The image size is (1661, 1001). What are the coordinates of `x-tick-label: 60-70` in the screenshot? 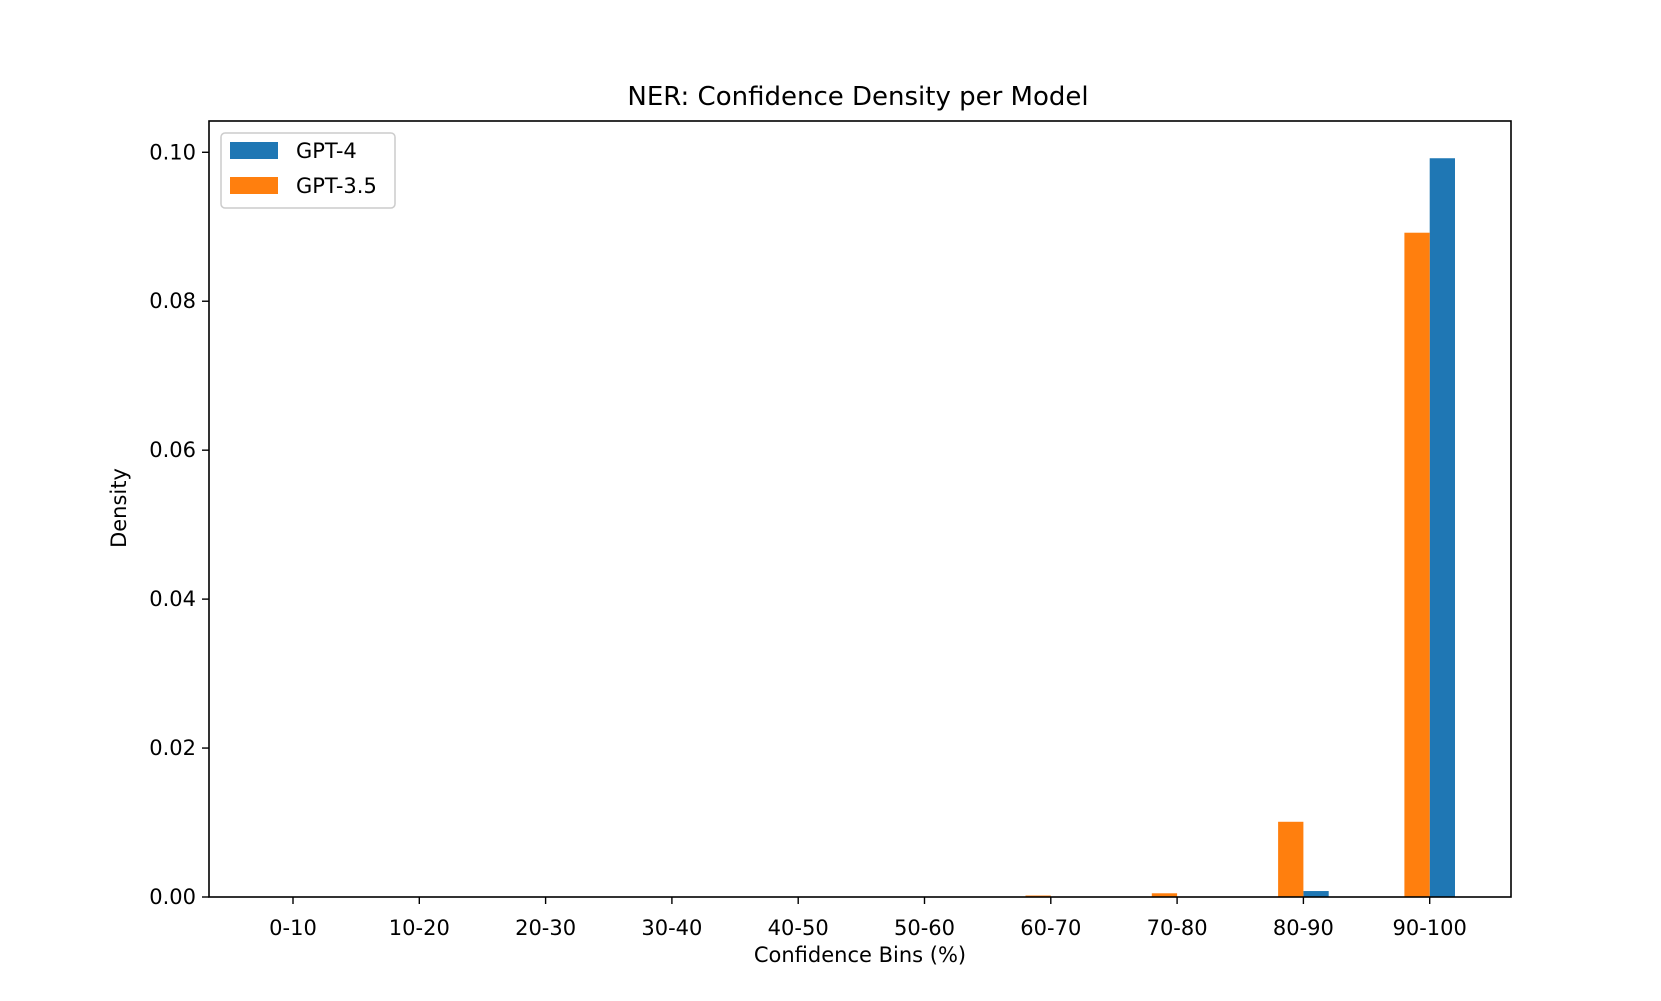 It's located at (1050, 928).